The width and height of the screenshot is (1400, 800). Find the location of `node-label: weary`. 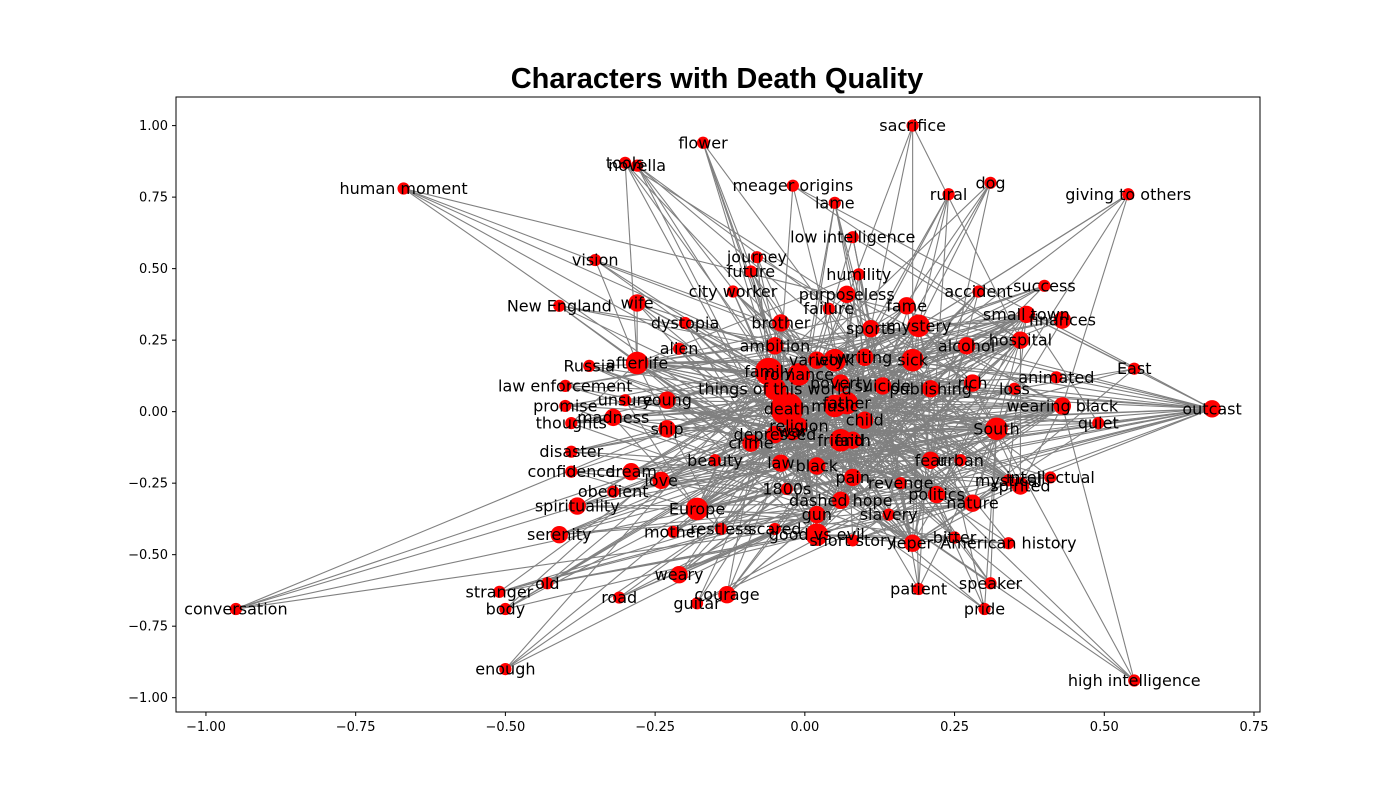

node-label: weary is located at coordinates (679, 574).